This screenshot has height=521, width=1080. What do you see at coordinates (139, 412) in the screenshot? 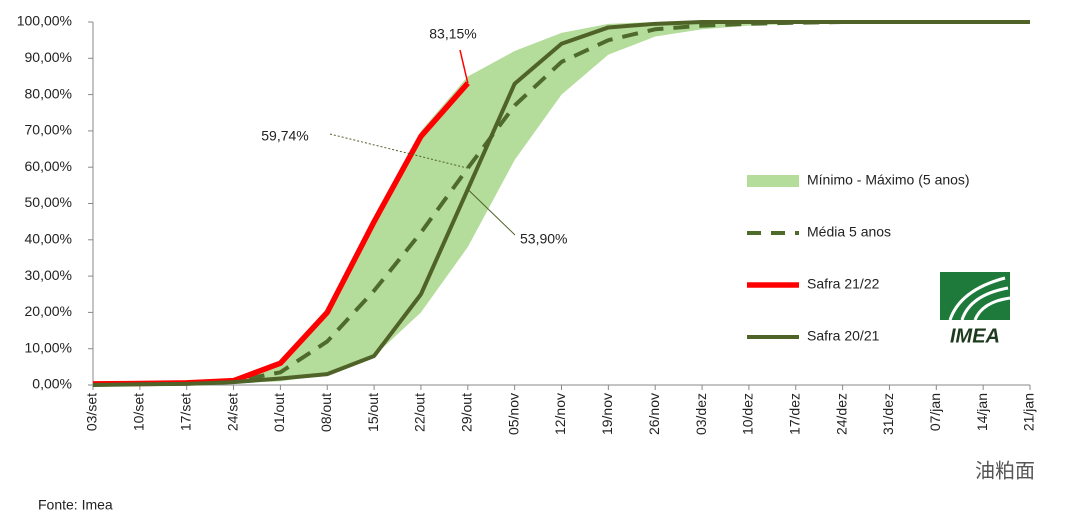
I see `x-tick-label: 10/set` at bounding box center [139, 412].